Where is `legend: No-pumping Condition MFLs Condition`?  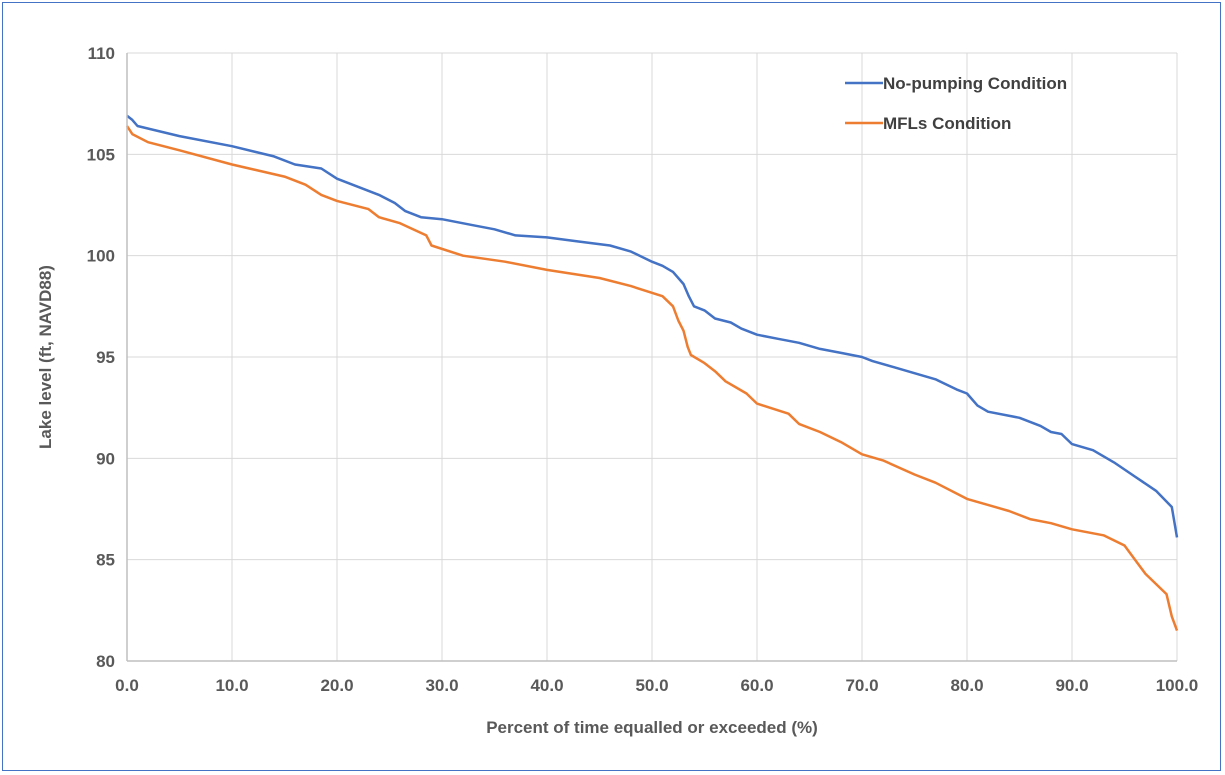
legend: No-pumping Condition MFLs Condition is located at coordinates (956, 103).